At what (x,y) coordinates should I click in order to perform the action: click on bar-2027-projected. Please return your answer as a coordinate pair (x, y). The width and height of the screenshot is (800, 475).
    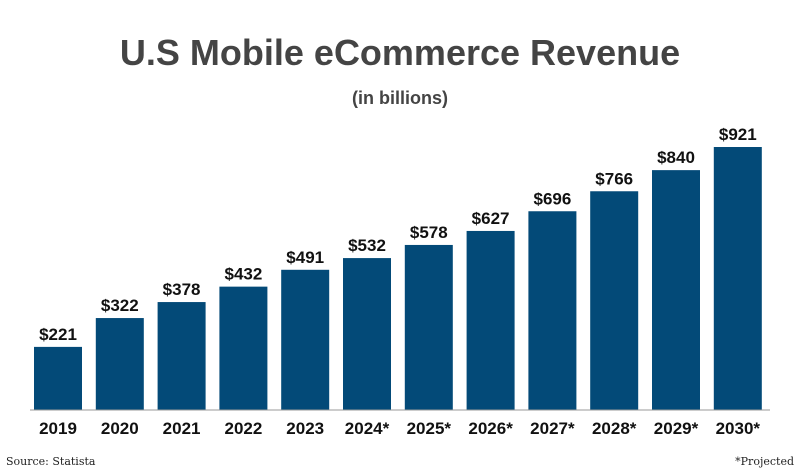
    Looking at the image, I should click on (552, 310).